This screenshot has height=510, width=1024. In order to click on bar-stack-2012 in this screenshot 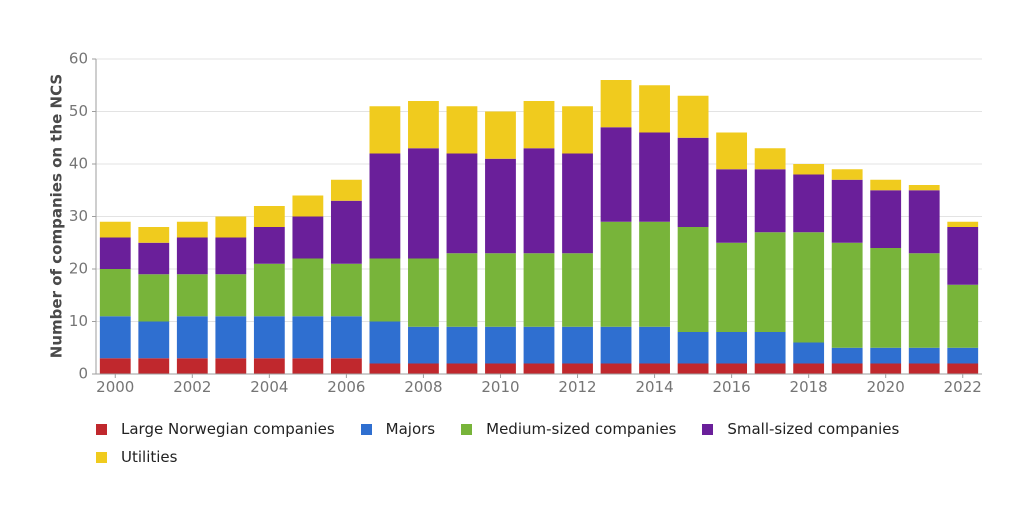, I will do `click(577, 240)`.